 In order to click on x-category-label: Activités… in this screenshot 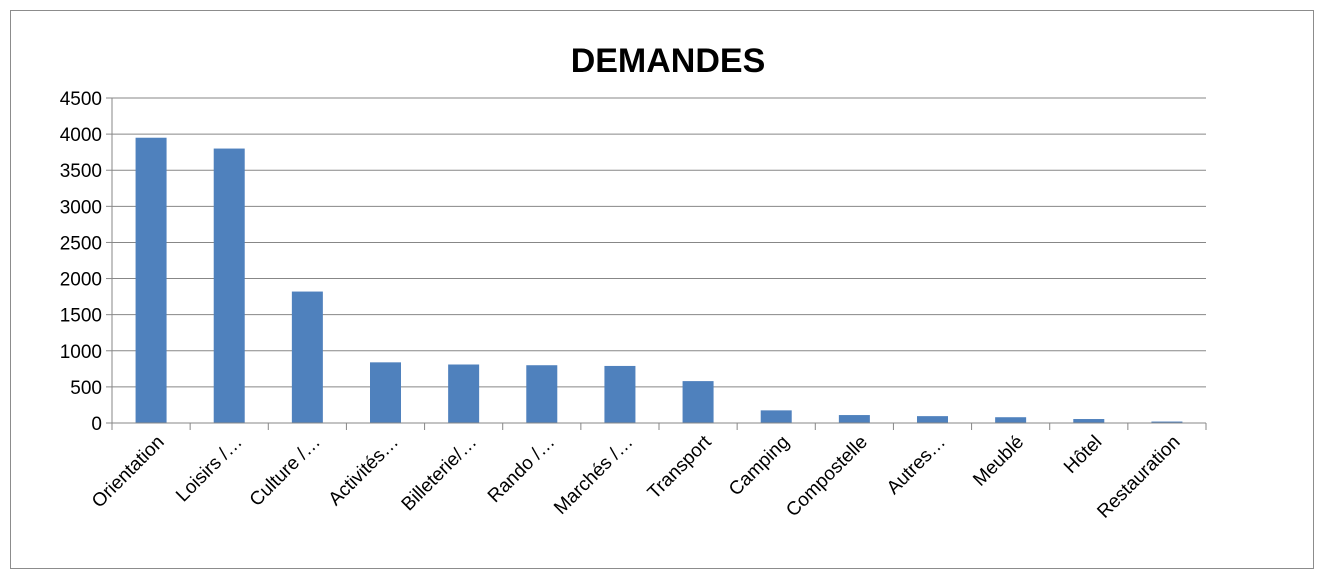, I will do `click(364, 471)`.